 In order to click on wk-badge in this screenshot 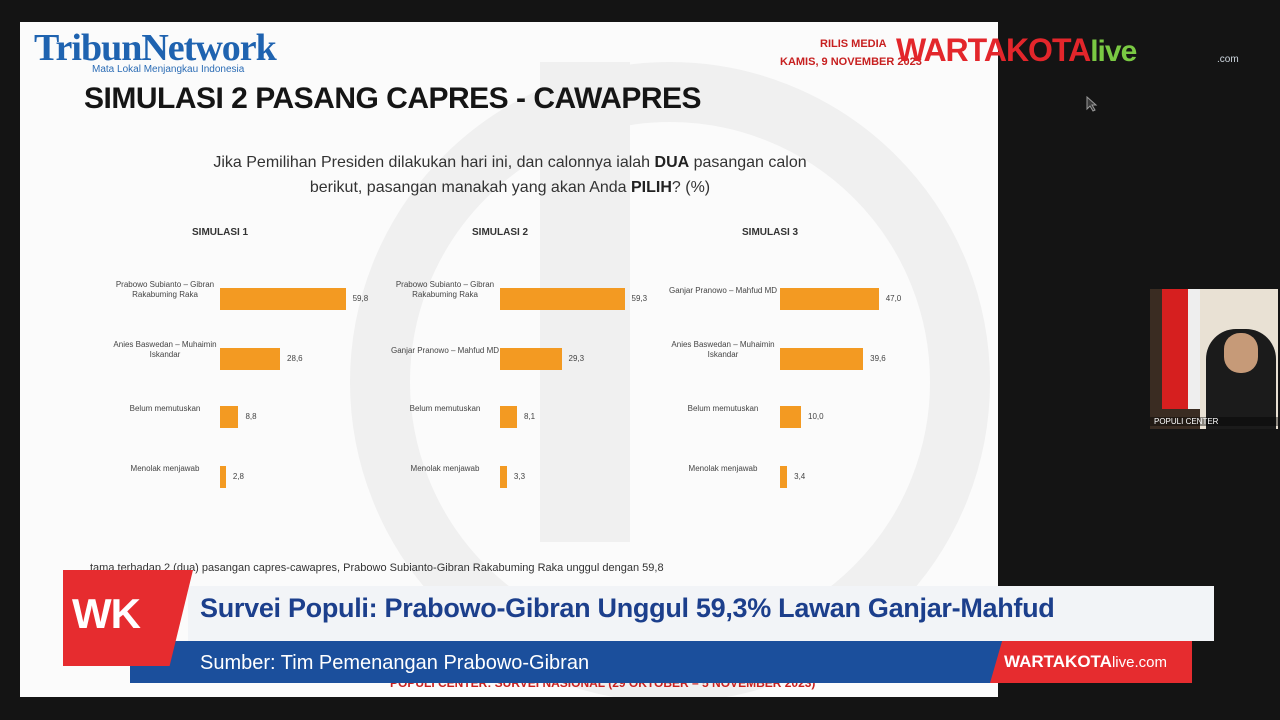, I will do `click(128, 618)`.